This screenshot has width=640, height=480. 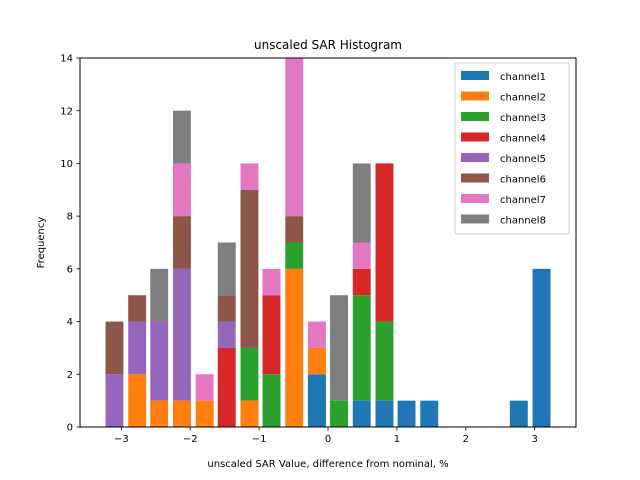 I want to click on legend-swatch-channel6, so click(x=475, y=178).